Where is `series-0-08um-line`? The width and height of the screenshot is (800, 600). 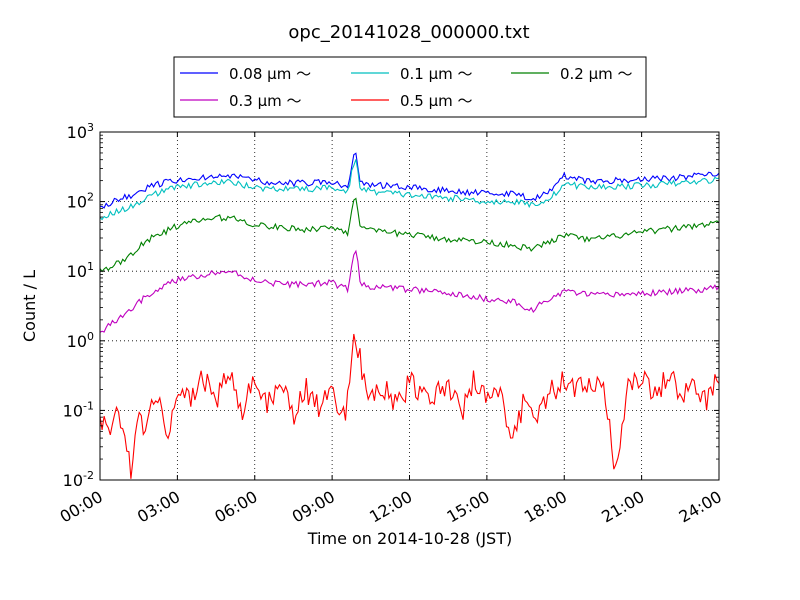 series-0-08um-line is located at coordinates (409, 180).